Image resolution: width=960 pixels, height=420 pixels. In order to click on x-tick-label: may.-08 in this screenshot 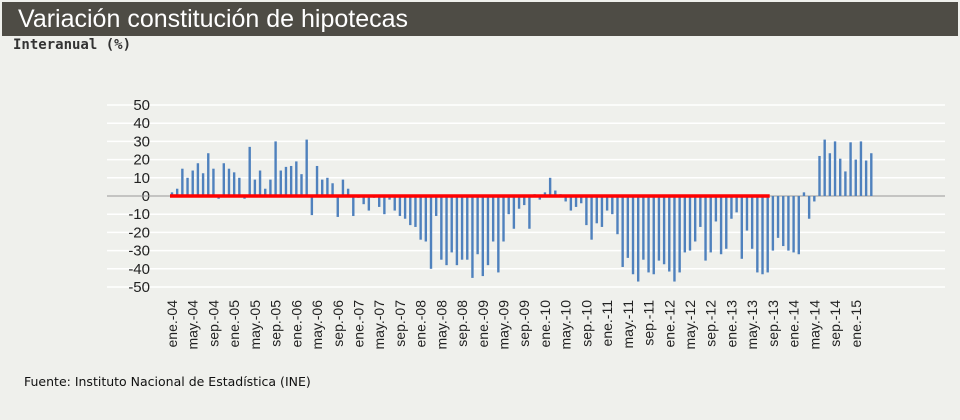, I will do `click(441, 325)`.